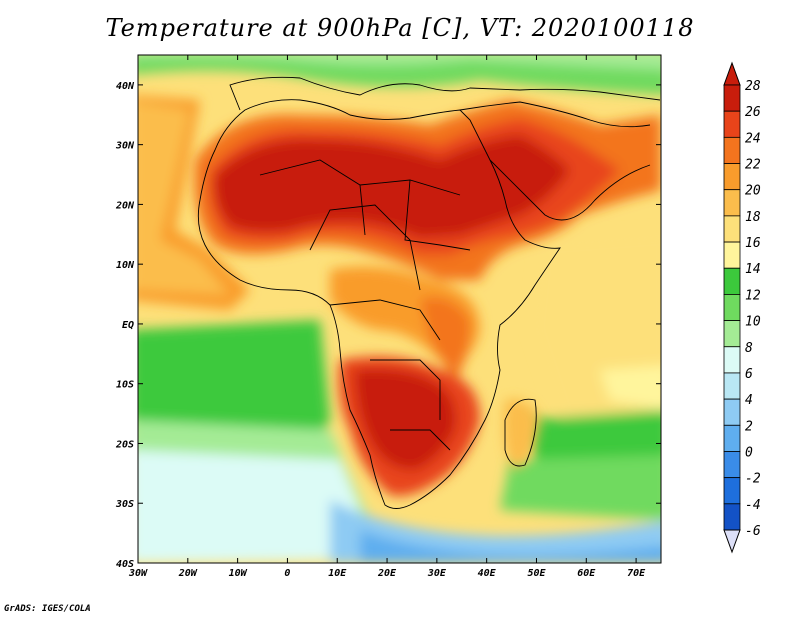  Describe the element at coordinates (138, 573) in the screenshot. I see `lon-tick-label: 30W` at that location.